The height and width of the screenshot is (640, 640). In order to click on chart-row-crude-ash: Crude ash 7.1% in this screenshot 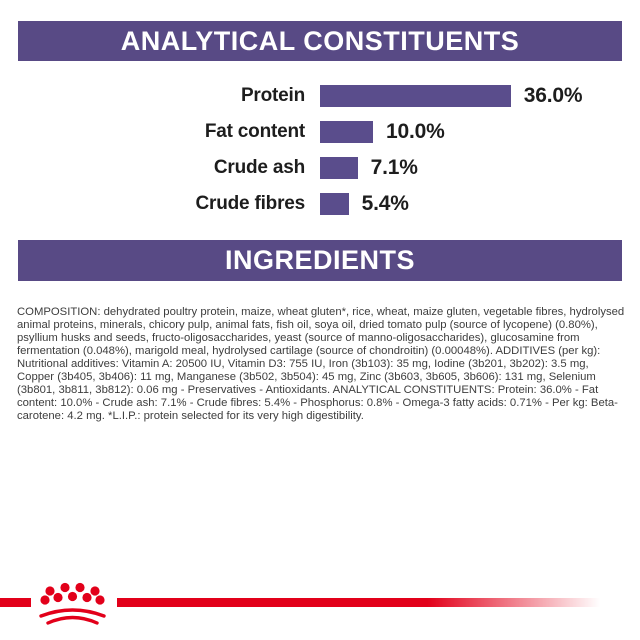, I will do `click(320, 167)`.